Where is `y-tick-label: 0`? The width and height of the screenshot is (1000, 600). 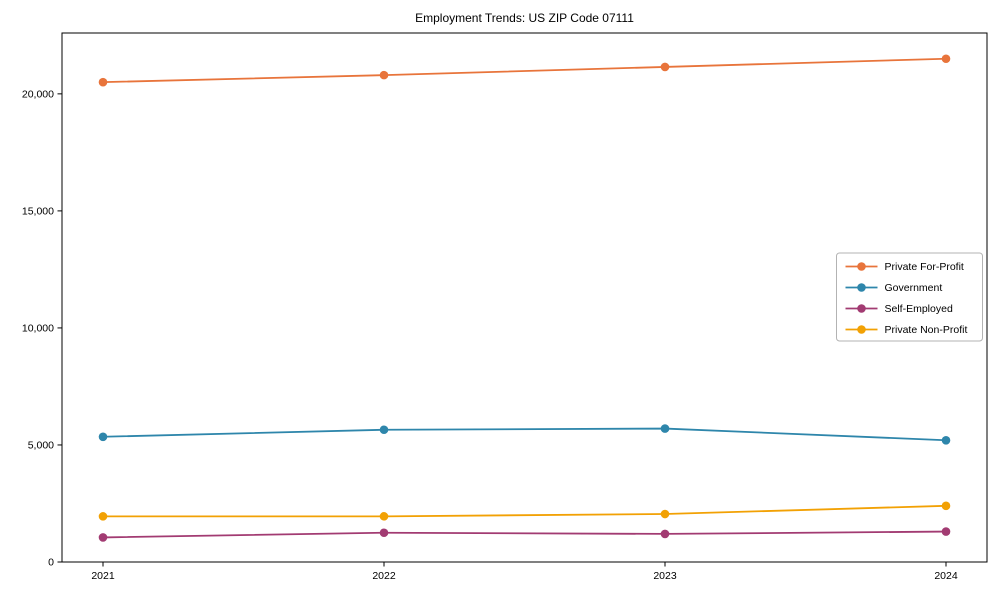 y-tick-label: 0 is located at coordinates (51, 563).